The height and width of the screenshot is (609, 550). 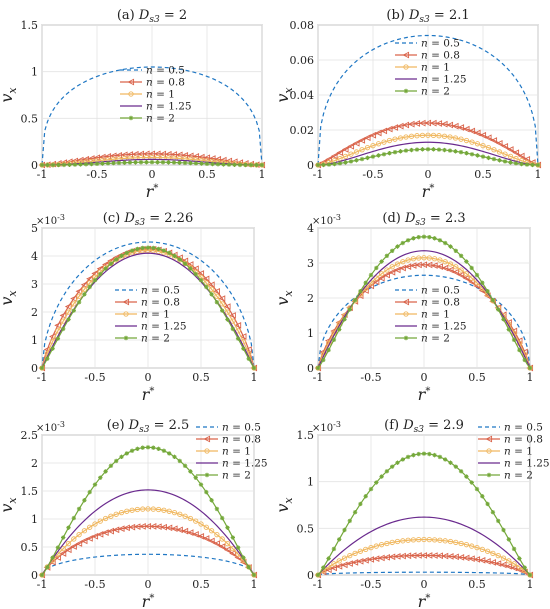 What do you see at coordinates (42, 174) in the screenshot?
I see `x-tick-label: -1` at bounding box center [42, 174].